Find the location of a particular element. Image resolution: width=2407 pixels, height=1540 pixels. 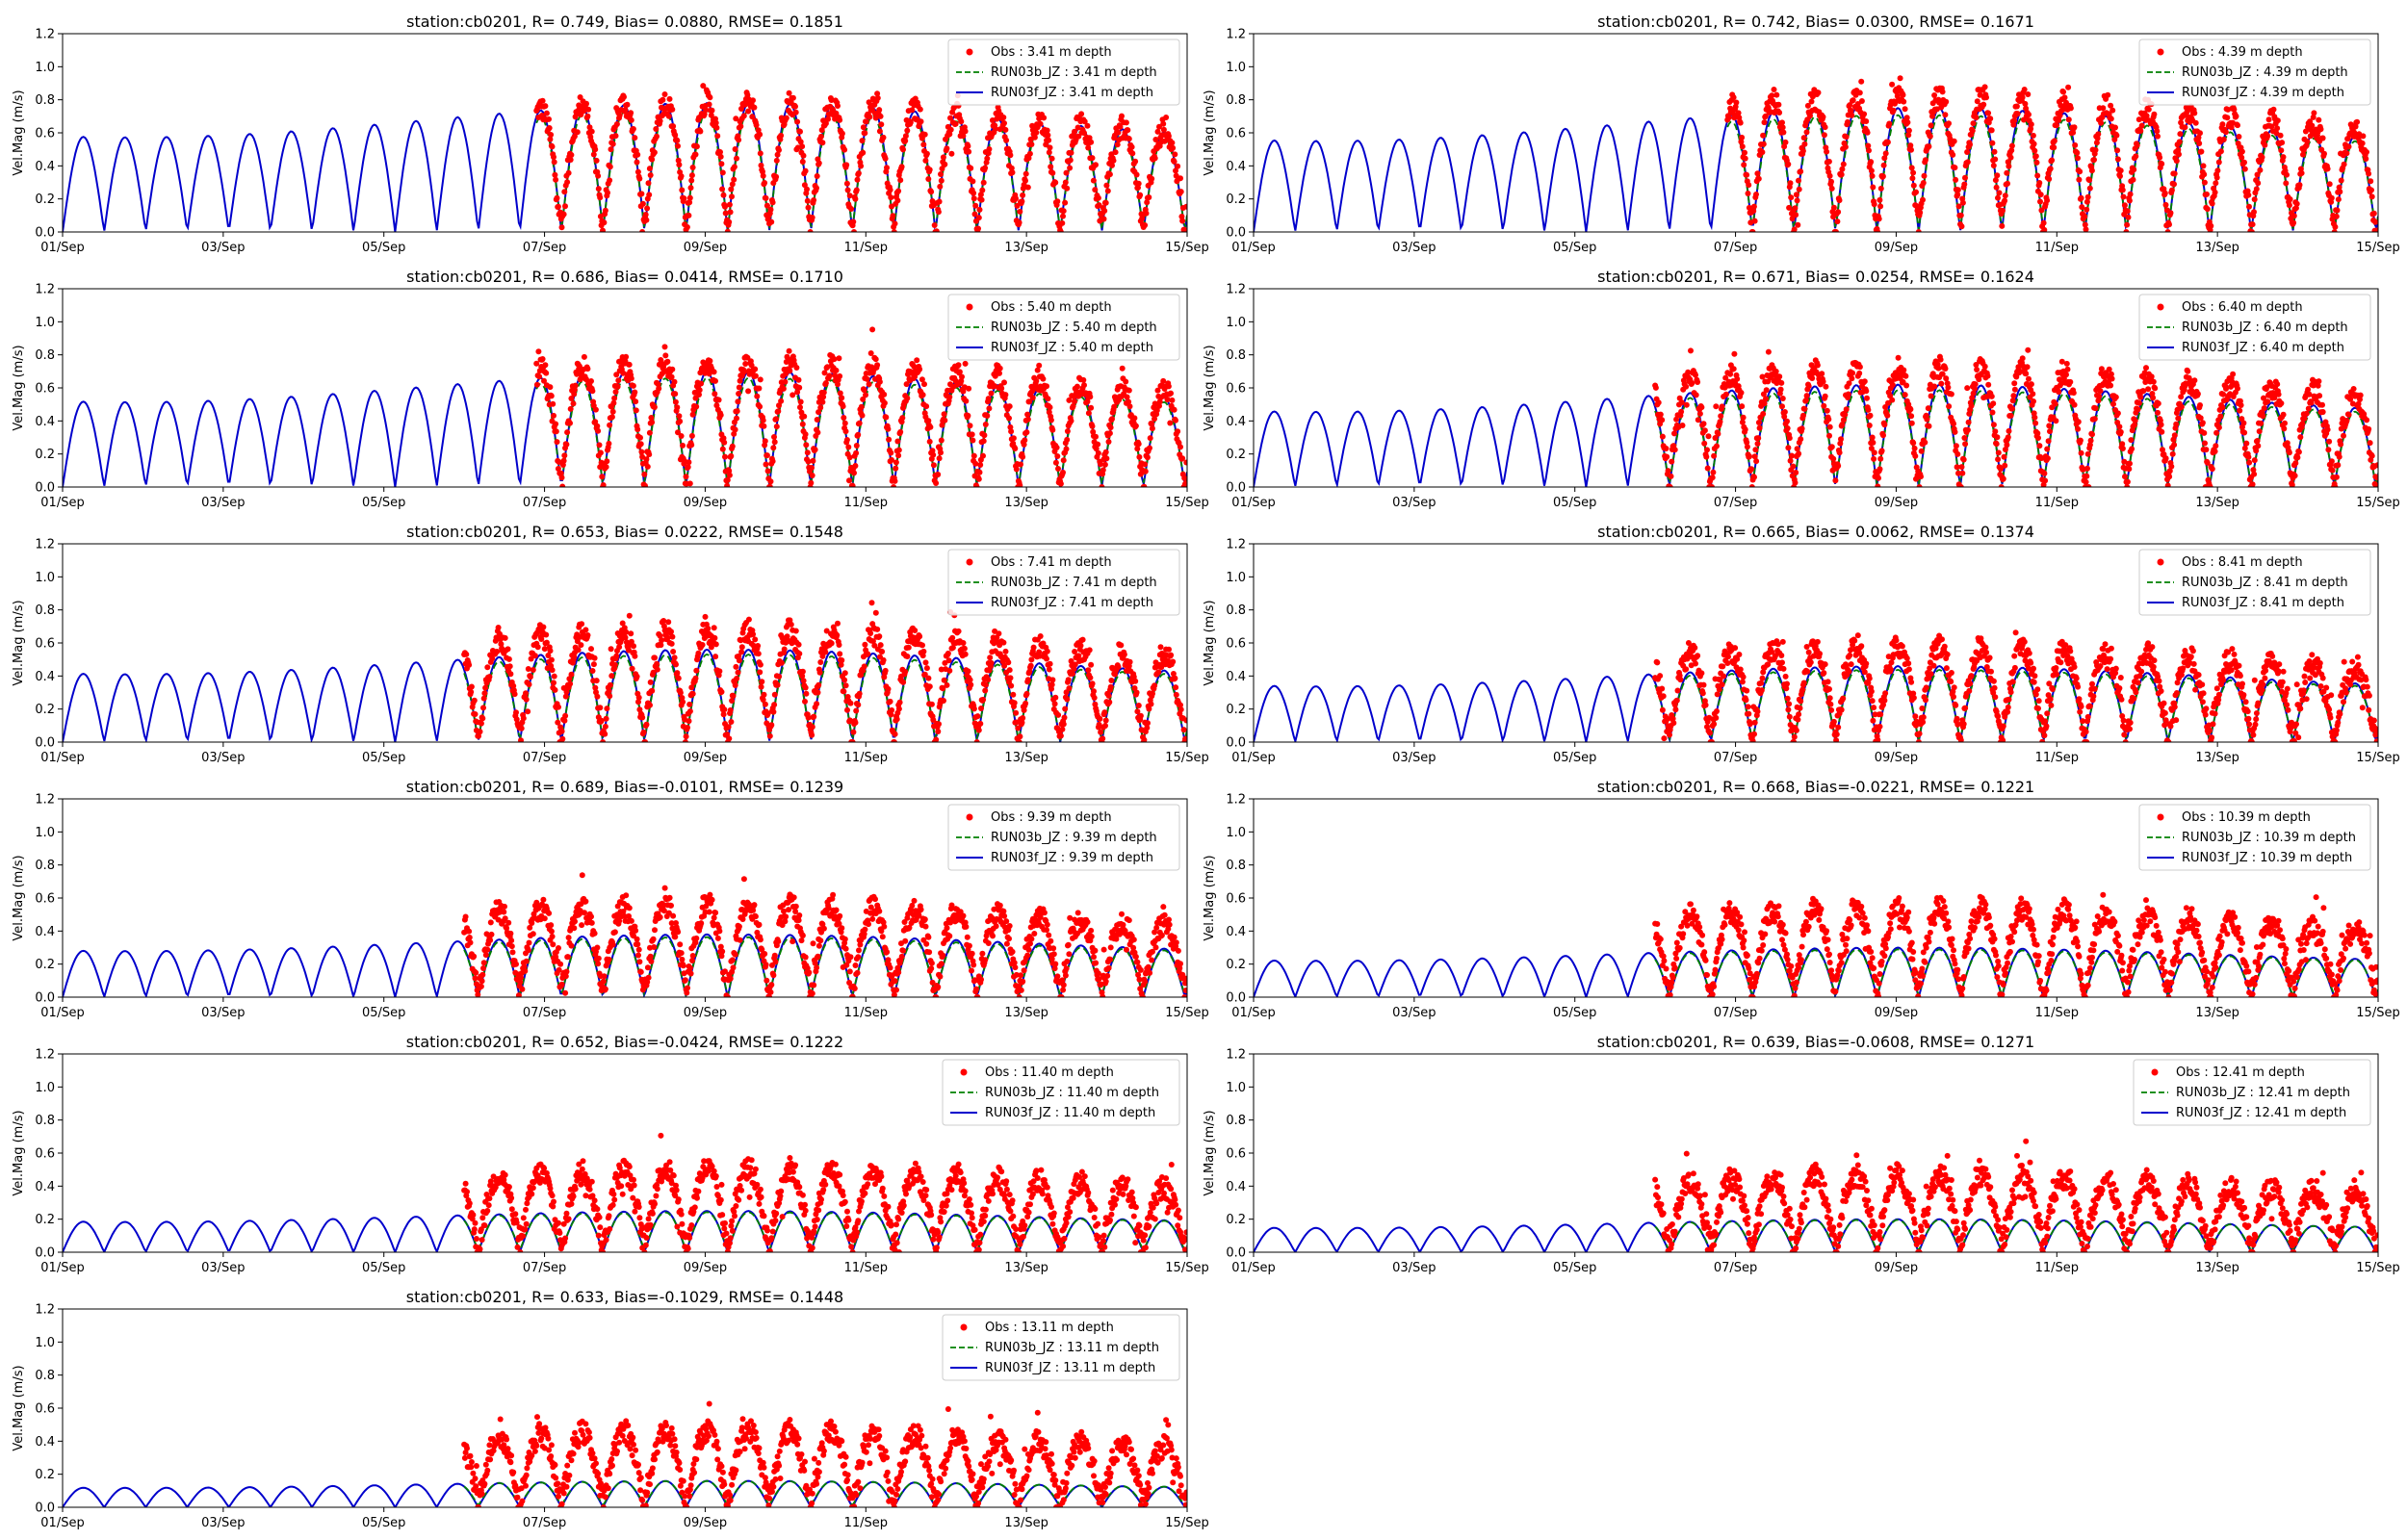

y-tick-label: 0.8 is located at coordinates (45, 100).